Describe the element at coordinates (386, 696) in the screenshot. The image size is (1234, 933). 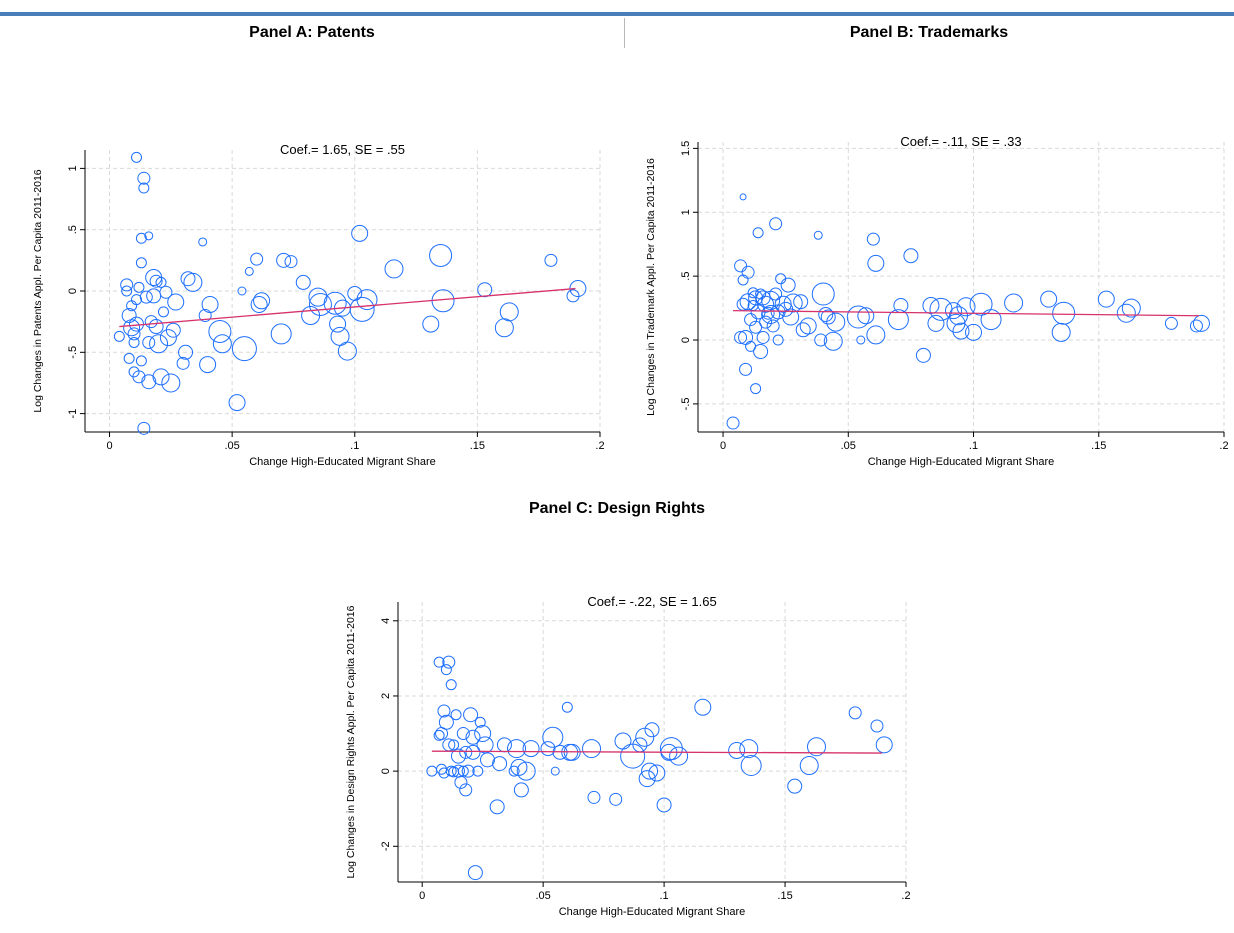
I see `y-tick-label: 2` at that location.